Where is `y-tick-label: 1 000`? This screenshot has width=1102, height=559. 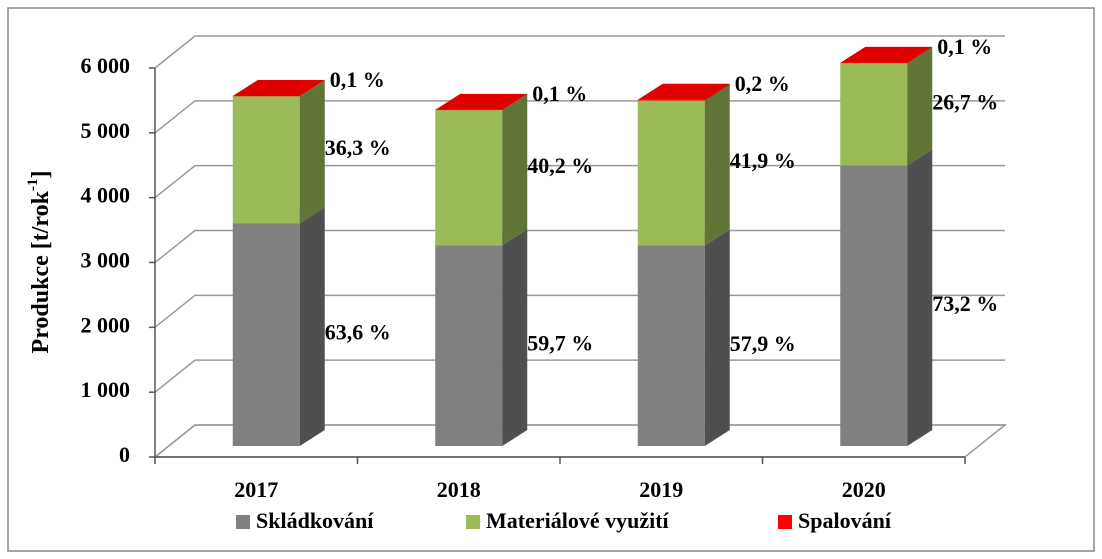 y-tick-label: 1 000 is located at coordinates (106, 389).